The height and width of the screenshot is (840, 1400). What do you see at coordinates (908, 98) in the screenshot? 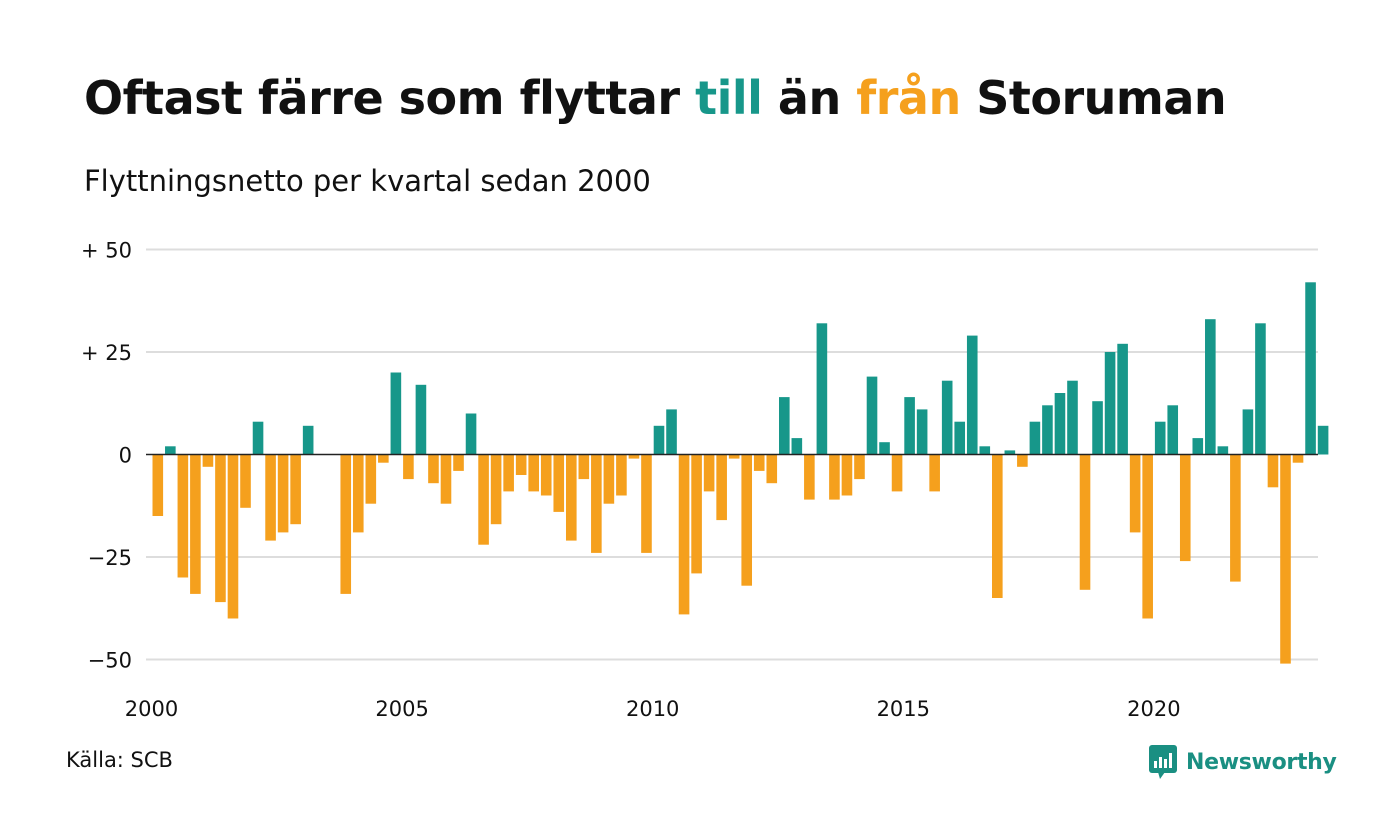
I see `title-fran: från` at bounding box center [908, 98].